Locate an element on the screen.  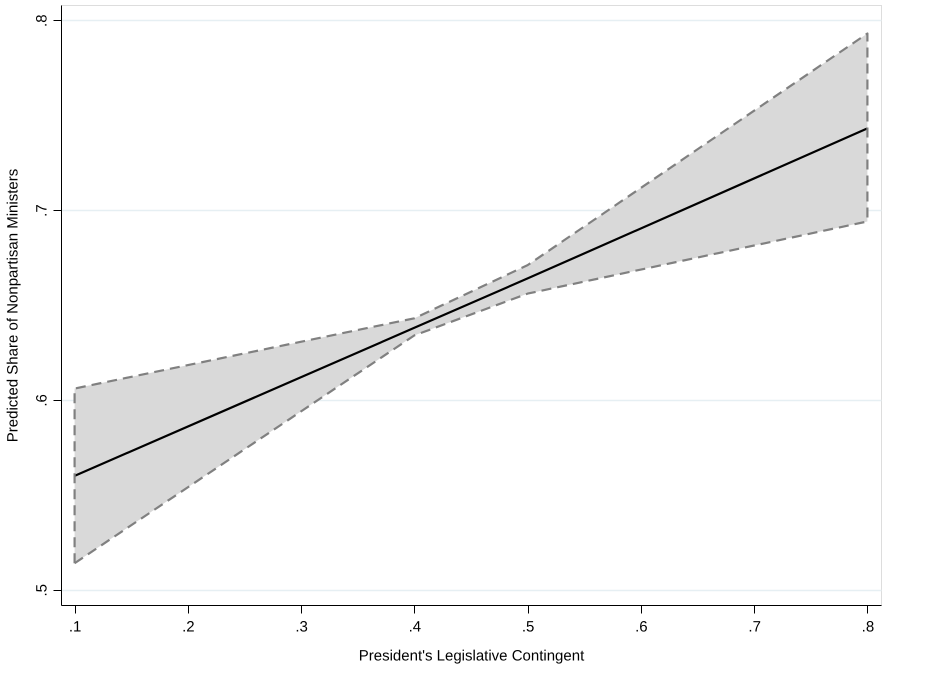
x-tick-label: .5 is located at coordinates (528, 627).